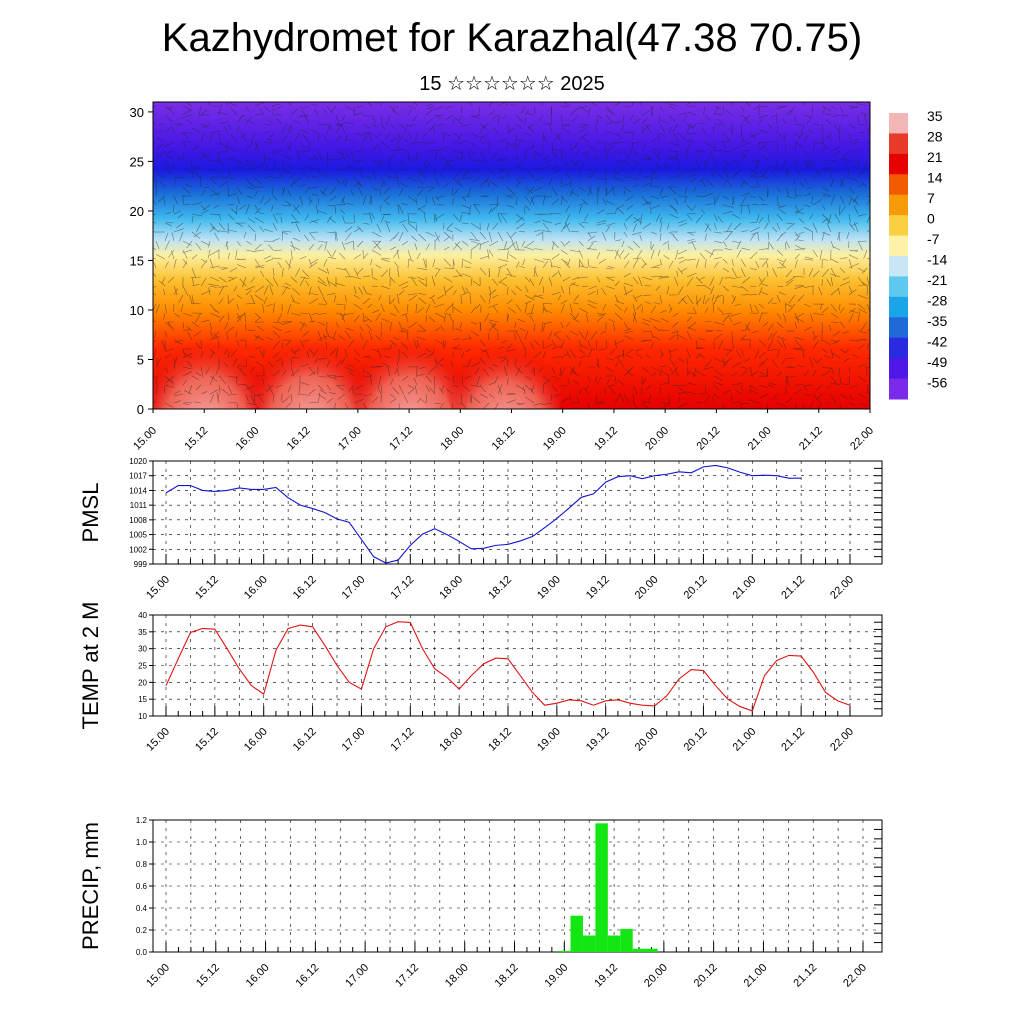 Image resolution: width=1024 pixels, height=1024 pixels. What do you see at coordinates (138, 535) in the screenshot?
I see `y-tick-label: 1005` at bounding box center [138, 535].